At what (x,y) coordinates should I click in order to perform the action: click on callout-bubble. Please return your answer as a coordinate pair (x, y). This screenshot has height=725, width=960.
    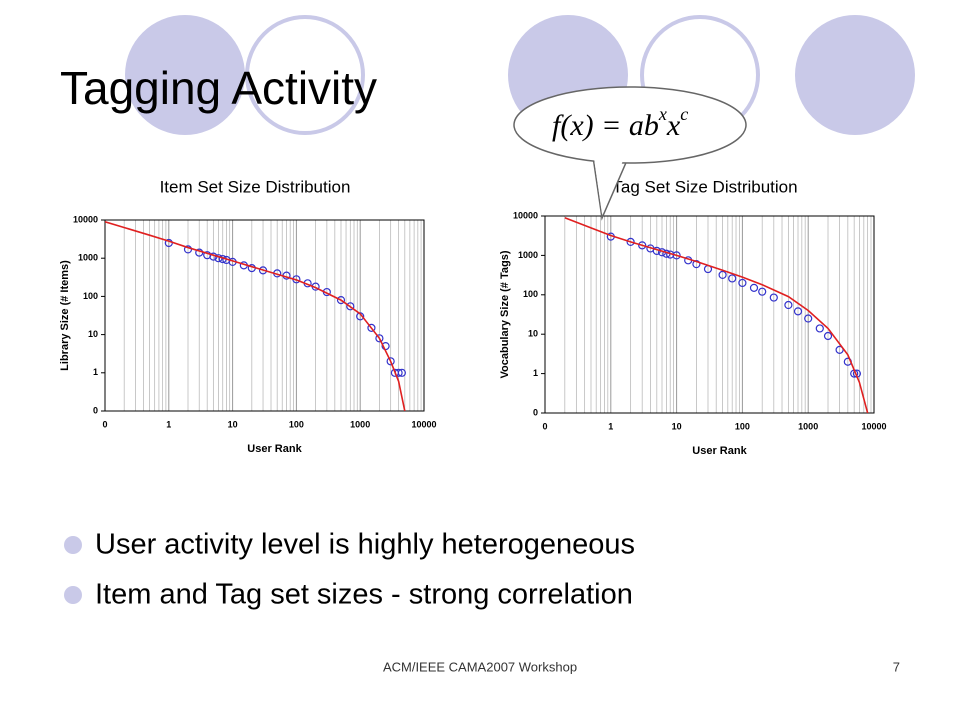
    Looking at the image, I should click on (630, 125).